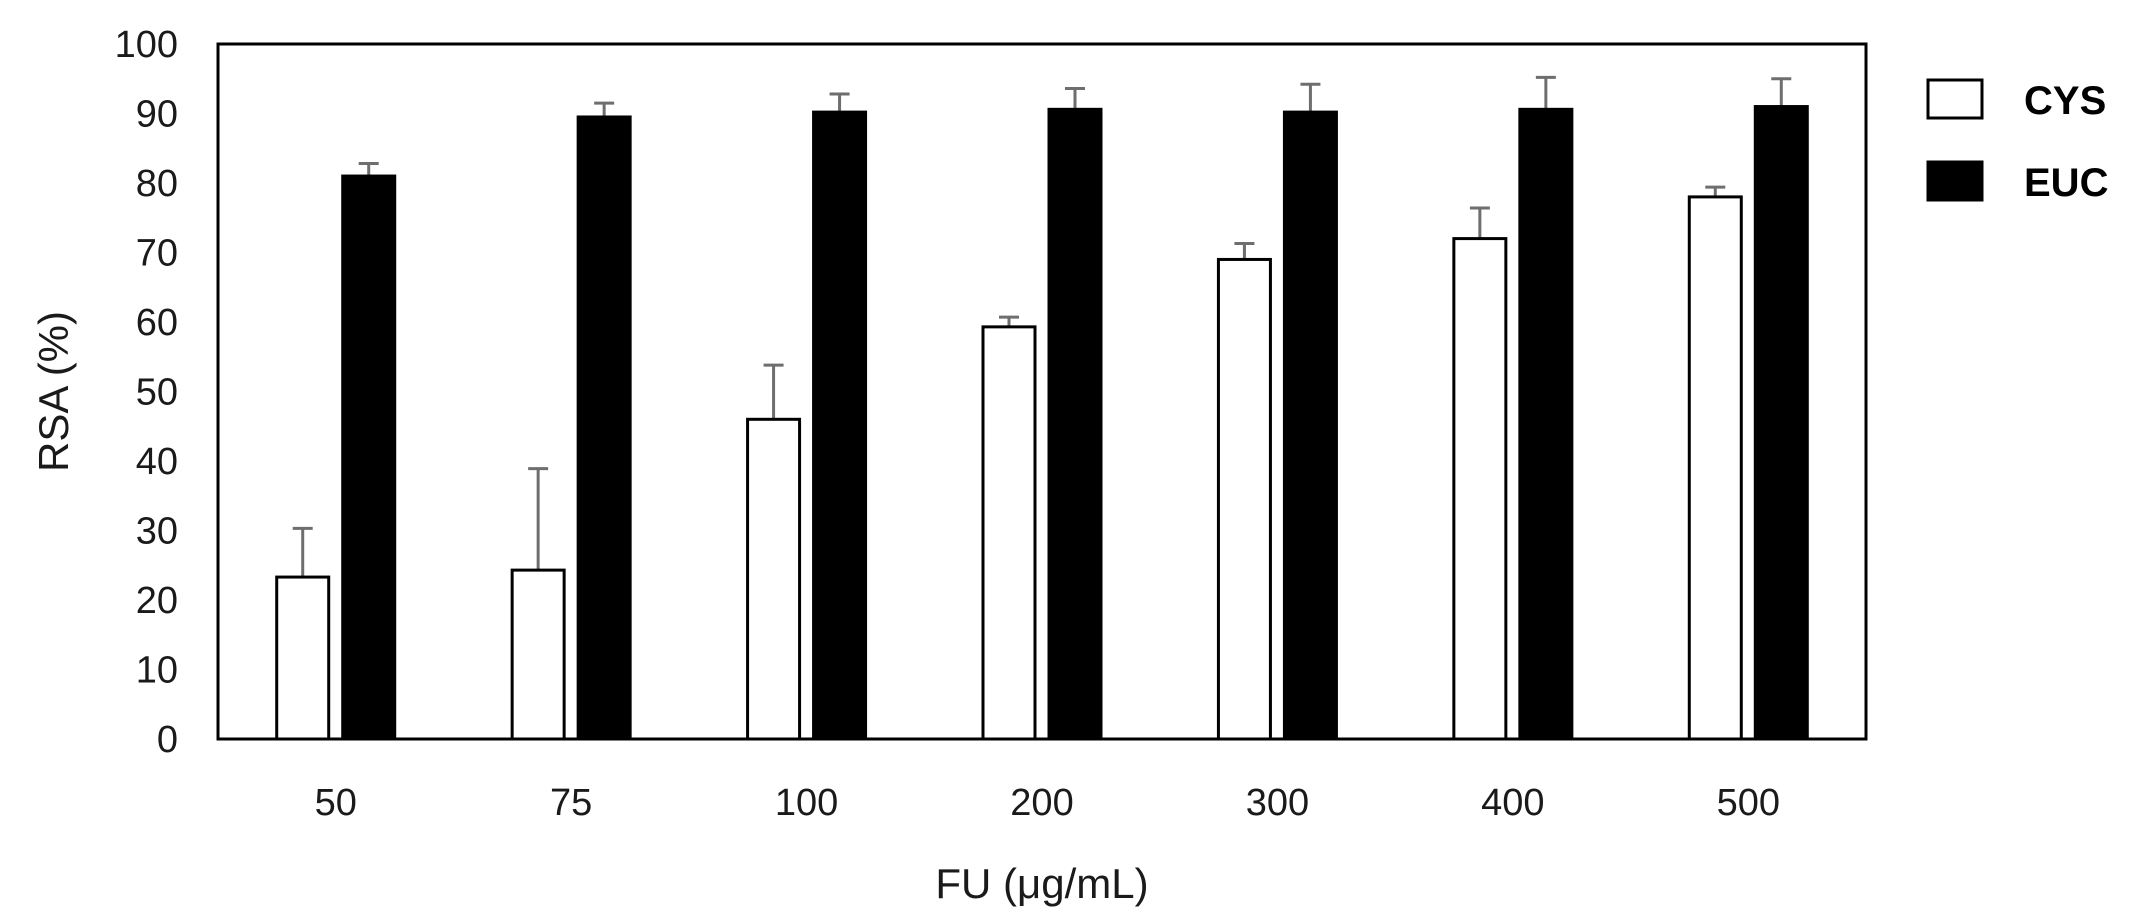 This screenshot has height=922, width=2142. What do you see at coordinates (53, 391) in the screenshot?
I see `y-axis-label: RSA (%)` at bounding box center [53, 391].